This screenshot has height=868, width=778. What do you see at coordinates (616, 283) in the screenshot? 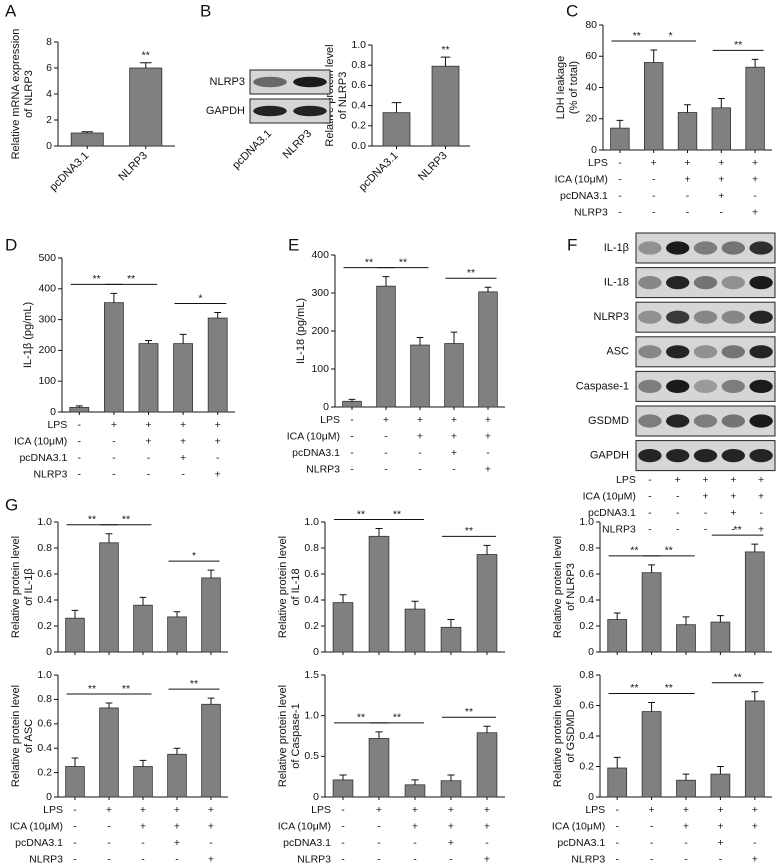
I see `blot-row-label: IL-18` at bounding box center [616, 283].